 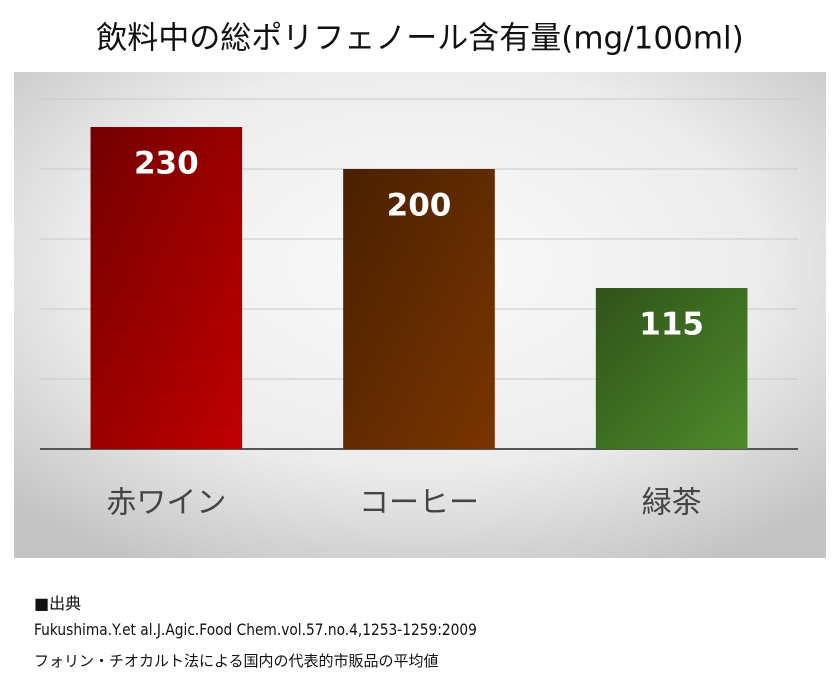 What do you see at coordinates (671, 325) in the screenshot?
I see `data-label: 115` at bounding box center [671, 325].